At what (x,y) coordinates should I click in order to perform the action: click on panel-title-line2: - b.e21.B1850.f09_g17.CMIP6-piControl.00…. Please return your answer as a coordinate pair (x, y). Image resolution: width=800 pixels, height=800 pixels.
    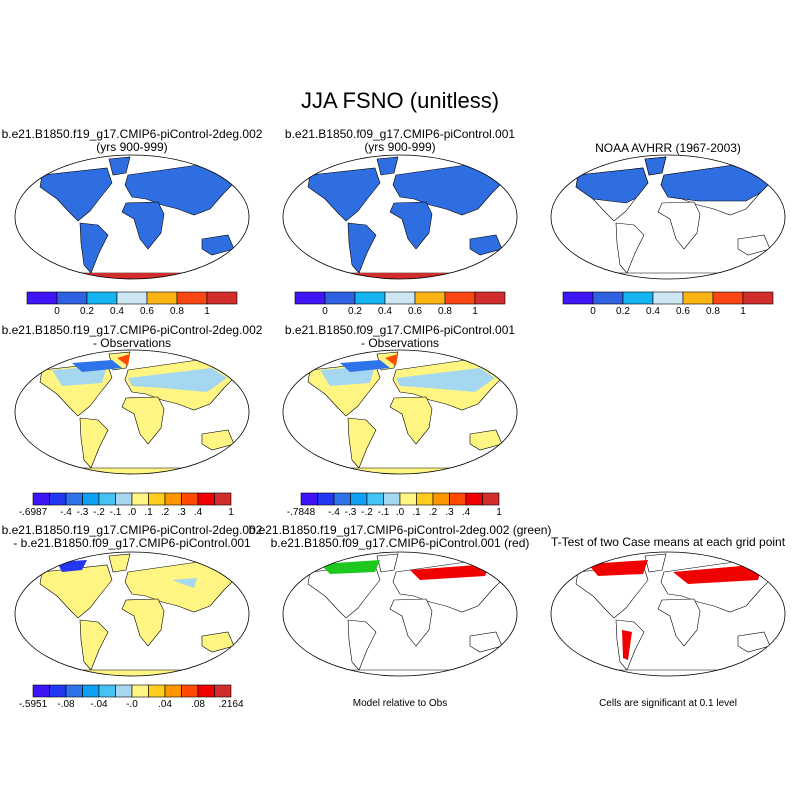
    Looking at the image, I should click on (132, 543).